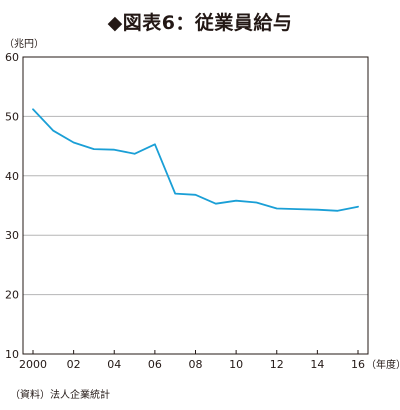  Describe the element at coordinates (358, 364) in the screenshot. I see `x-tick-label: 16` at that location.